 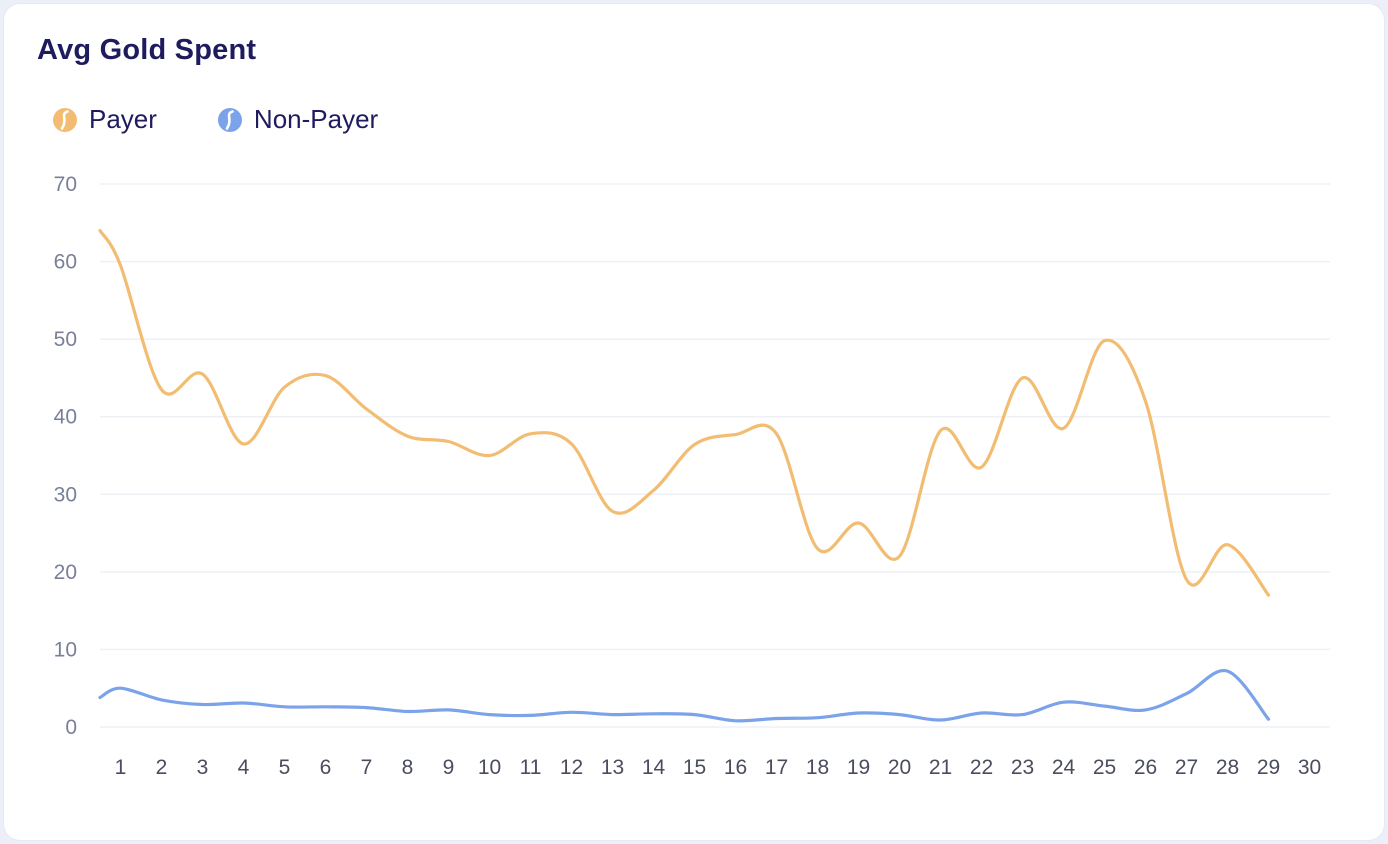 What do you see at coordinates (981, 767) in the screenshot?
I see `x-tick-label: 22` at bounding box center [981, 767].